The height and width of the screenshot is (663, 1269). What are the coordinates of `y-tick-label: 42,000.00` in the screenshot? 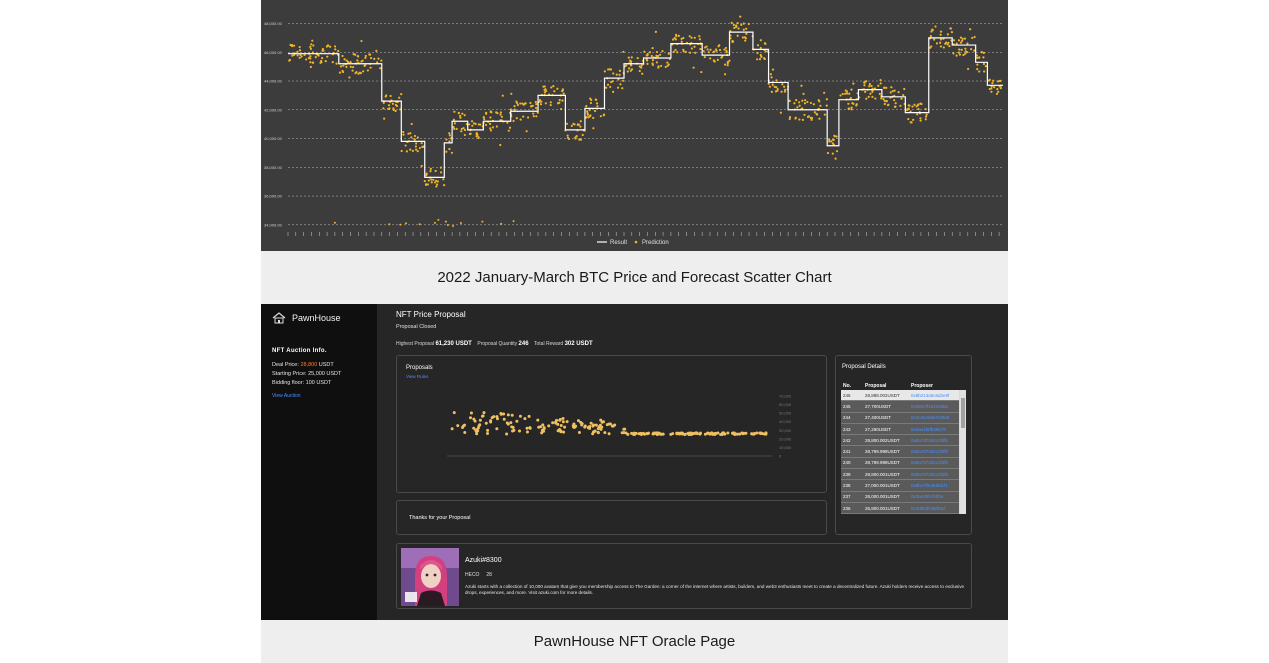 It's located at (273, 109).